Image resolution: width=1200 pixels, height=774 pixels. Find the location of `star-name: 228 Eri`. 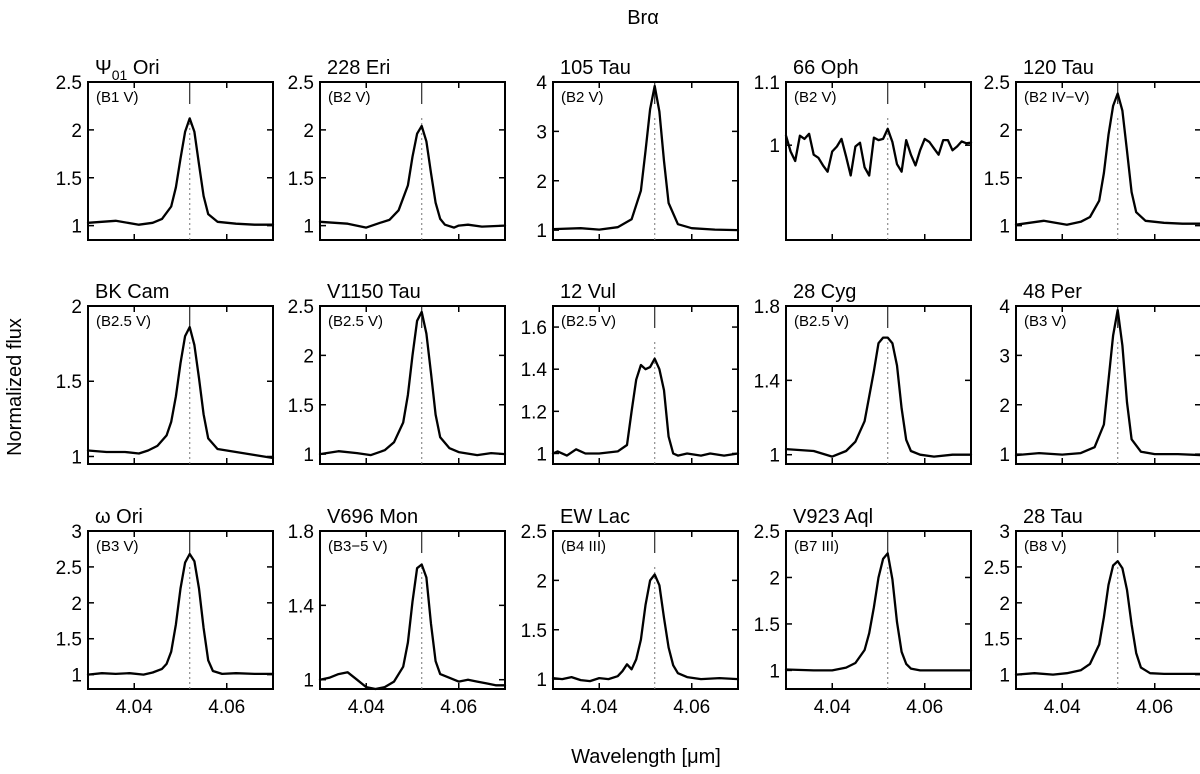

star-name: 228 Eri is located at coordinates (358, 68).